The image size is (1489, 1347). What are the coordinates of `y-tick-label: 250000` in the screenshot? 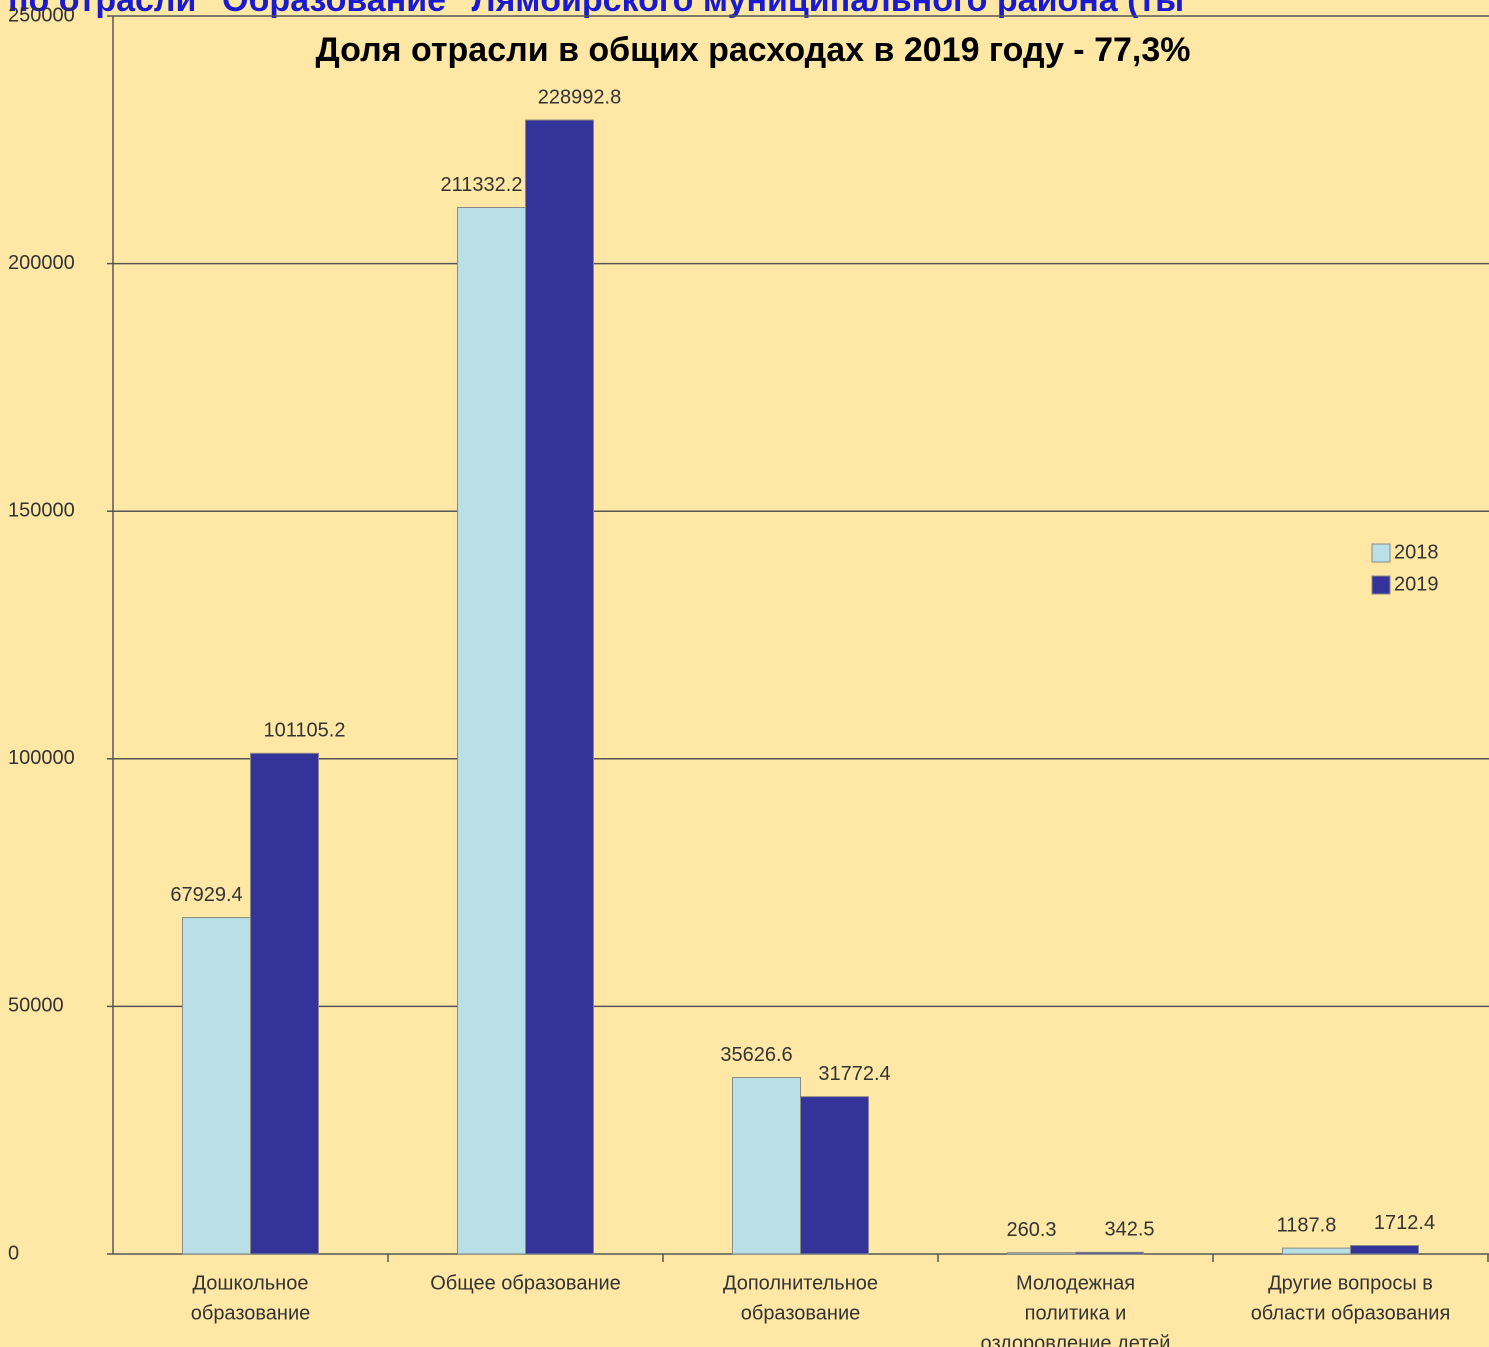 It's located at (41, 15).